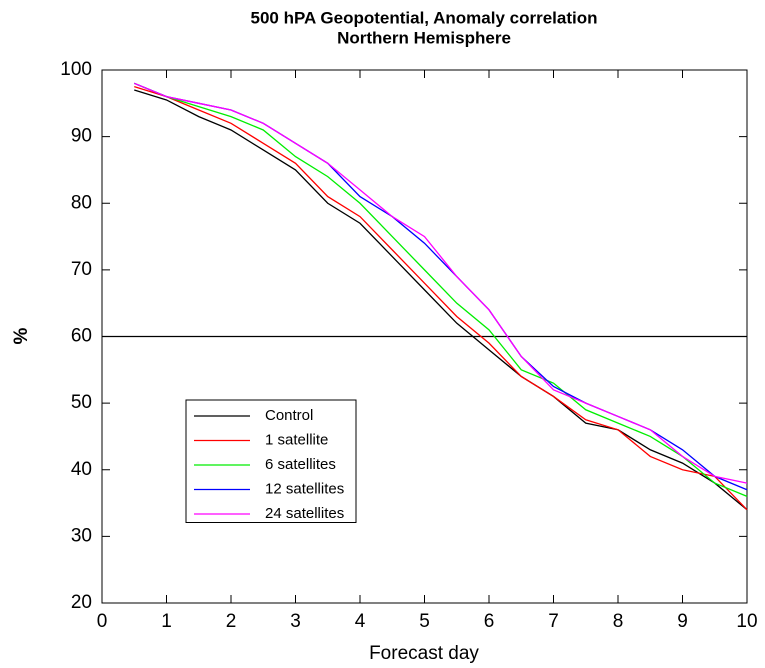 This screenshot has width=765, height=668. Describe the element at coordinates (166, 621) in the screenshot. I see `x-tick-label: 1` at that location.